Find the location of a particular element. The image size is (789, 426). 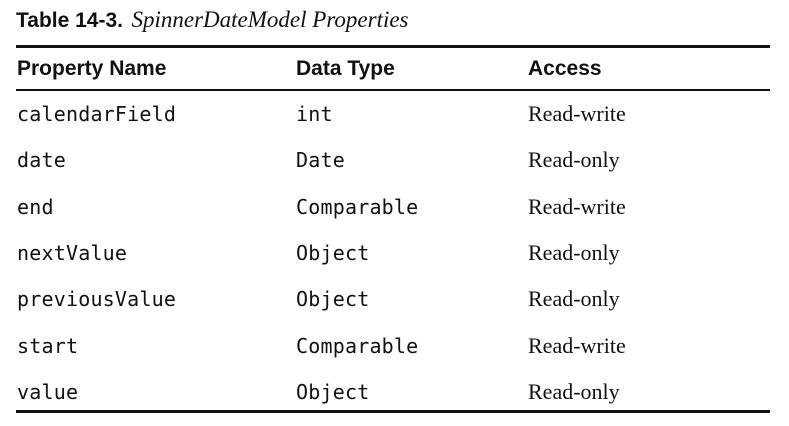

header-property-name: Property Name is located at coordinates (92, 68).